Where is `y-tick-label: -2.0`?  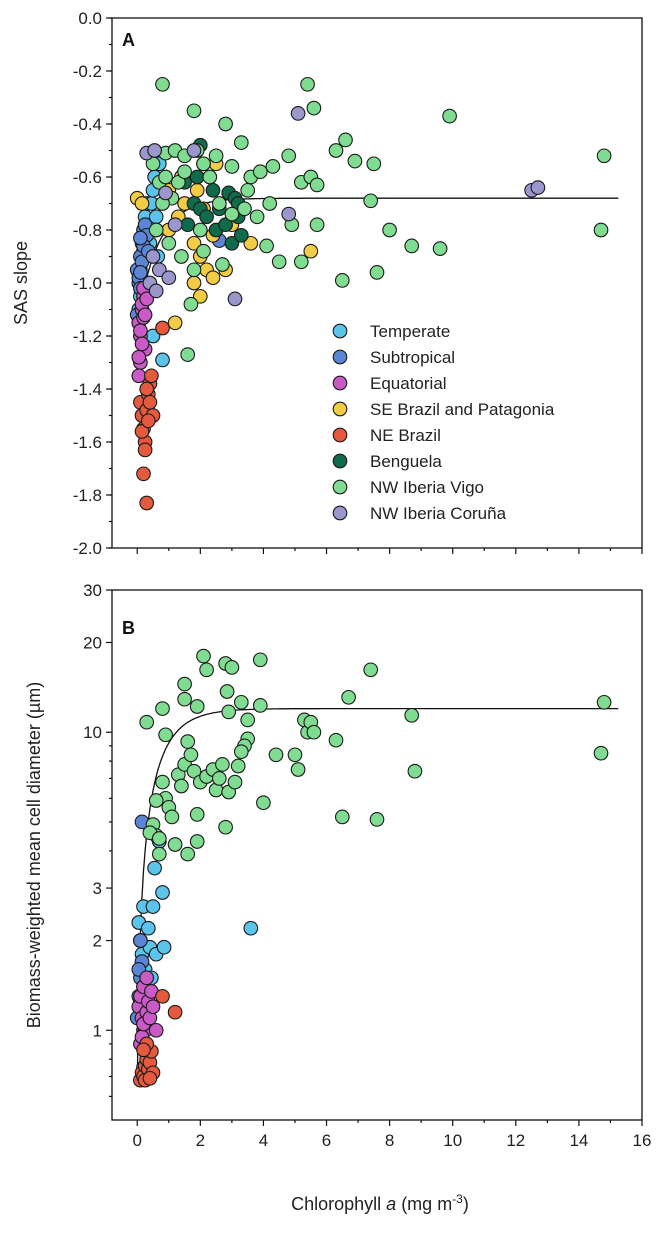
y-tick-label: -2.0 is located at coordinates (87, 548).